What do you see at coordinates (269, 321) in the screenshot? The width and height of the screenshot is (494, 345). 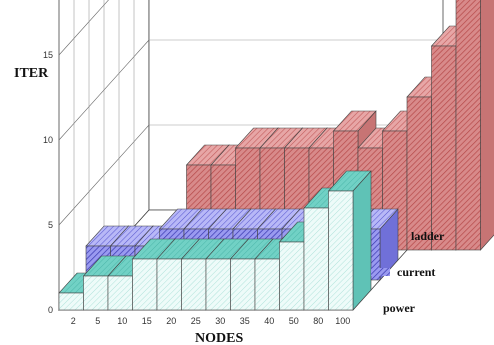 I see `x-tick-label: 40` at bounding box center [269, 321].